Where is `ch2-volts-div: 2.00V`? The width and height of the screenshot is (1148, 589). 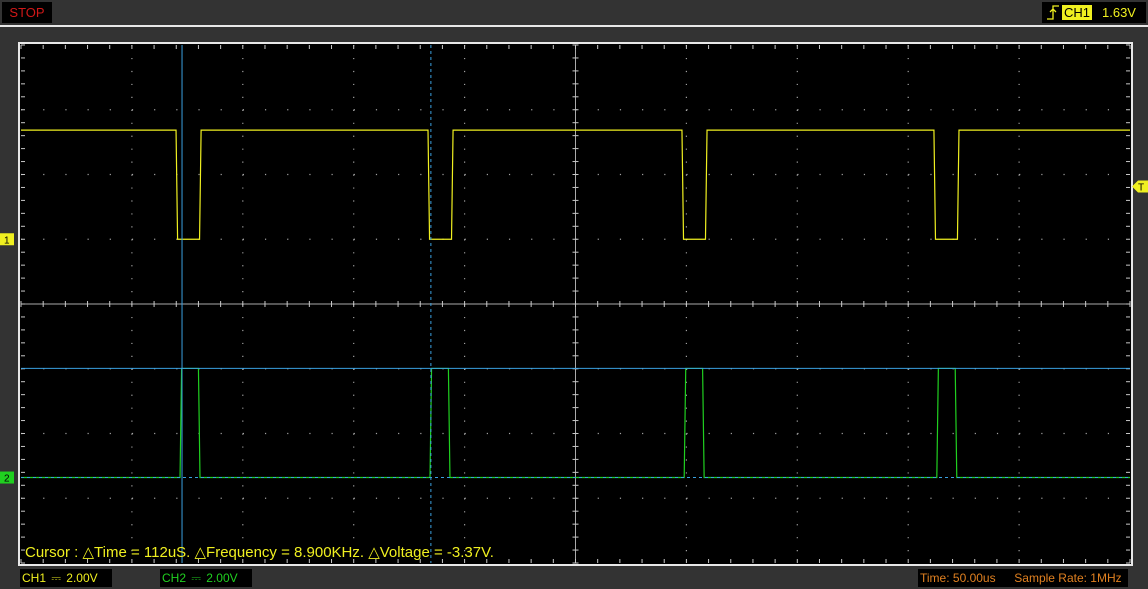 ch2-volts-div: 2.00V is located at coordinates (222, 578).